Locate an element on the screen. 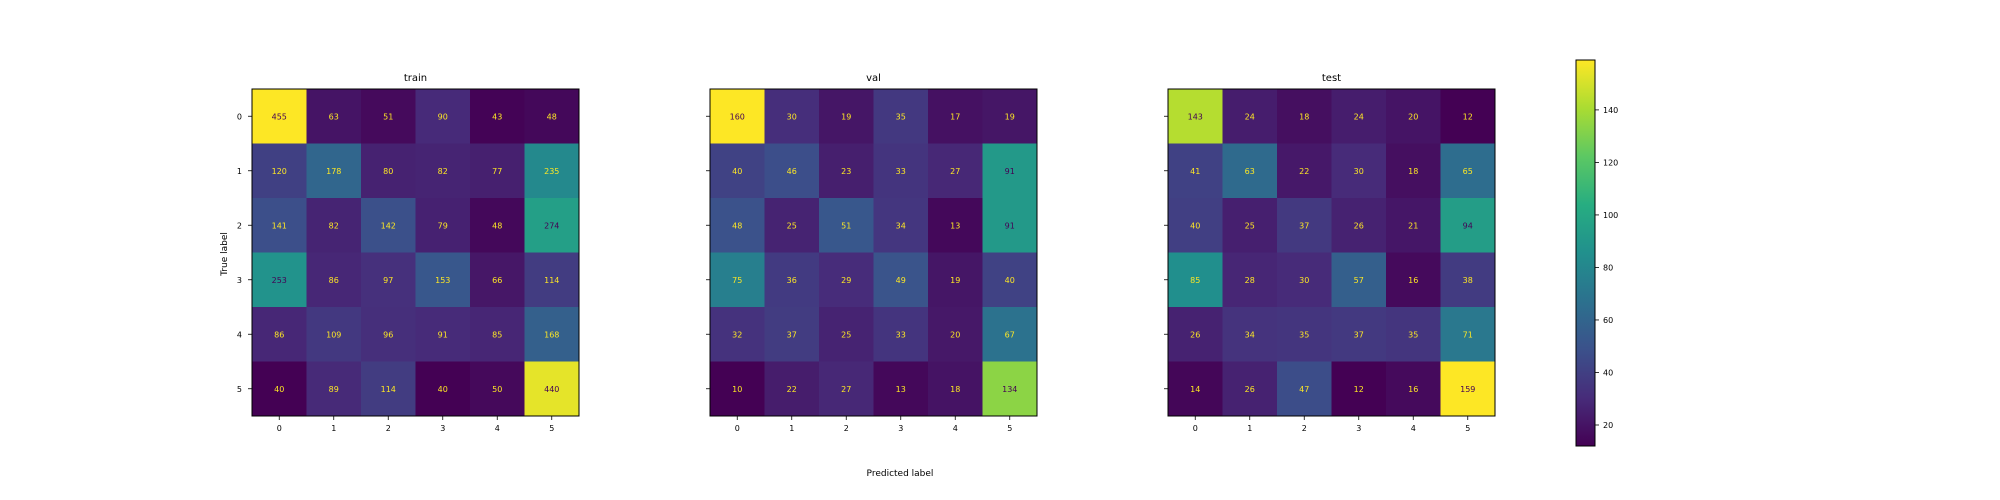 The image size is (2000, 500). cell-value-label: 30 is located at coordinates (1304, 280).